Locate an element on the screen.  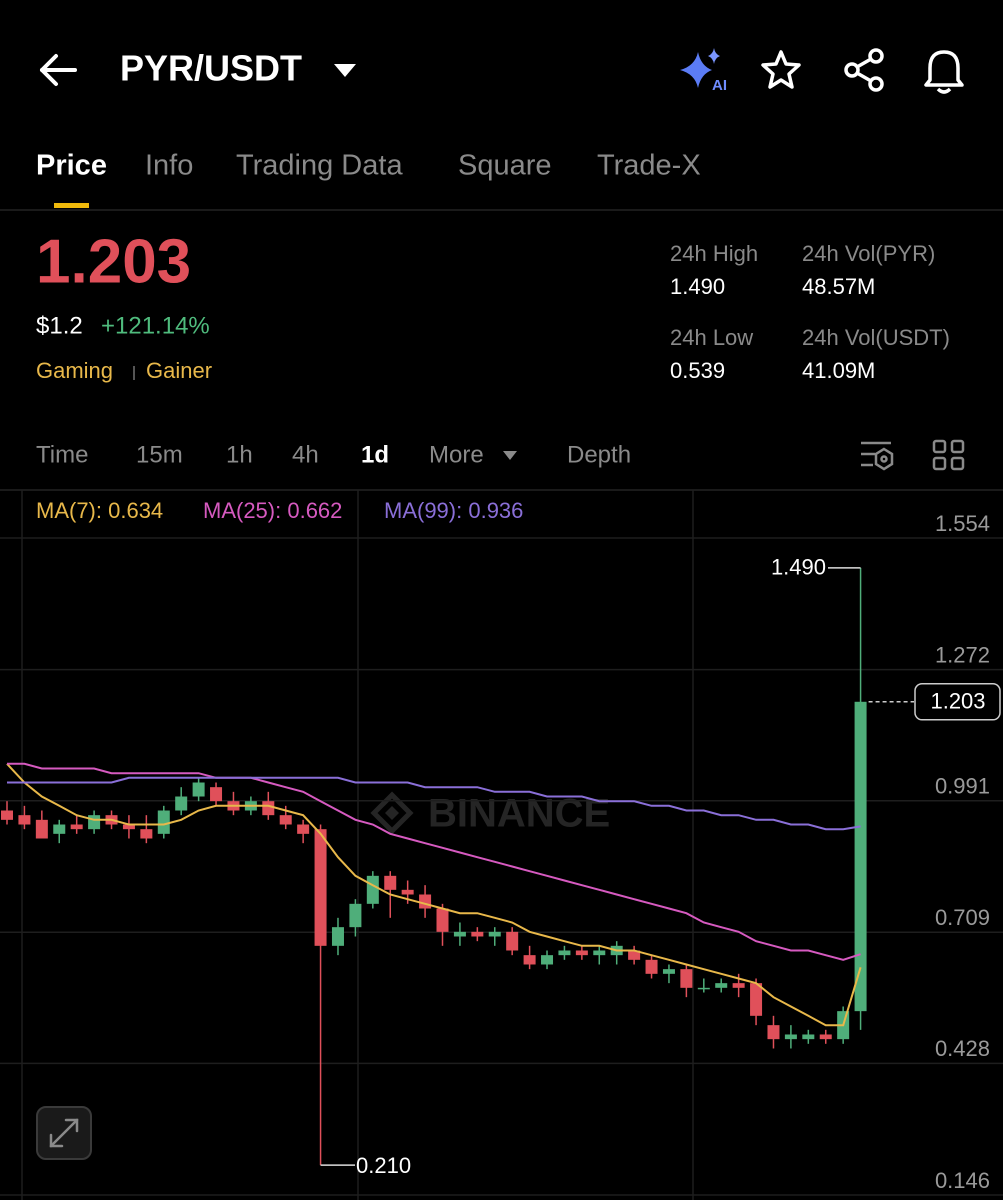
last-price-box is located at coordinates (957, 702).